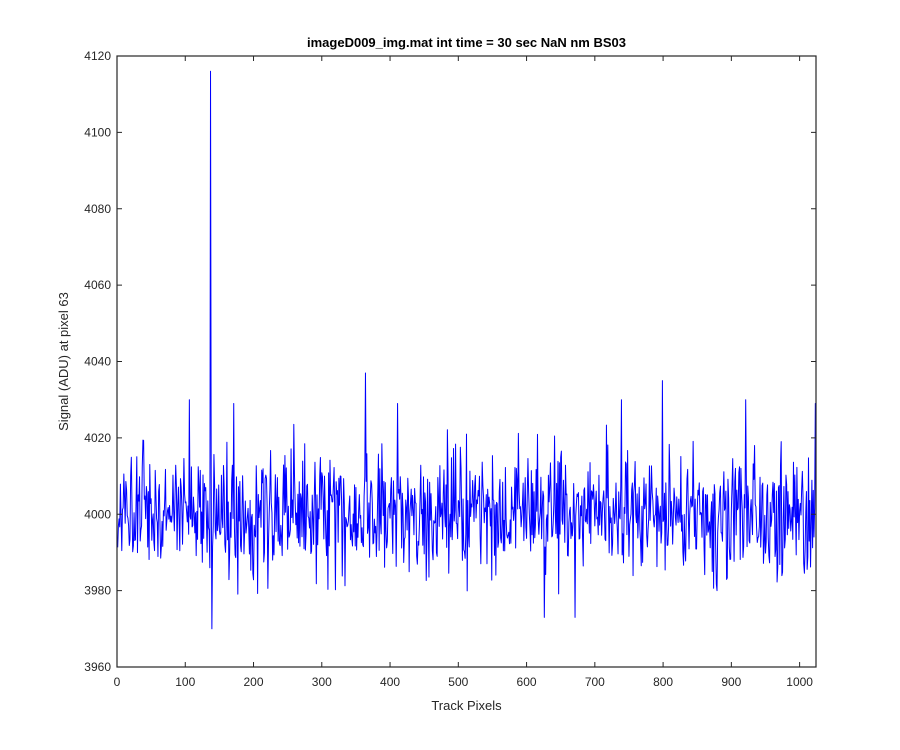 The height and width of the screenshot is (750, 900). I want to click on x-tick-label: 300, so click(322, 682).